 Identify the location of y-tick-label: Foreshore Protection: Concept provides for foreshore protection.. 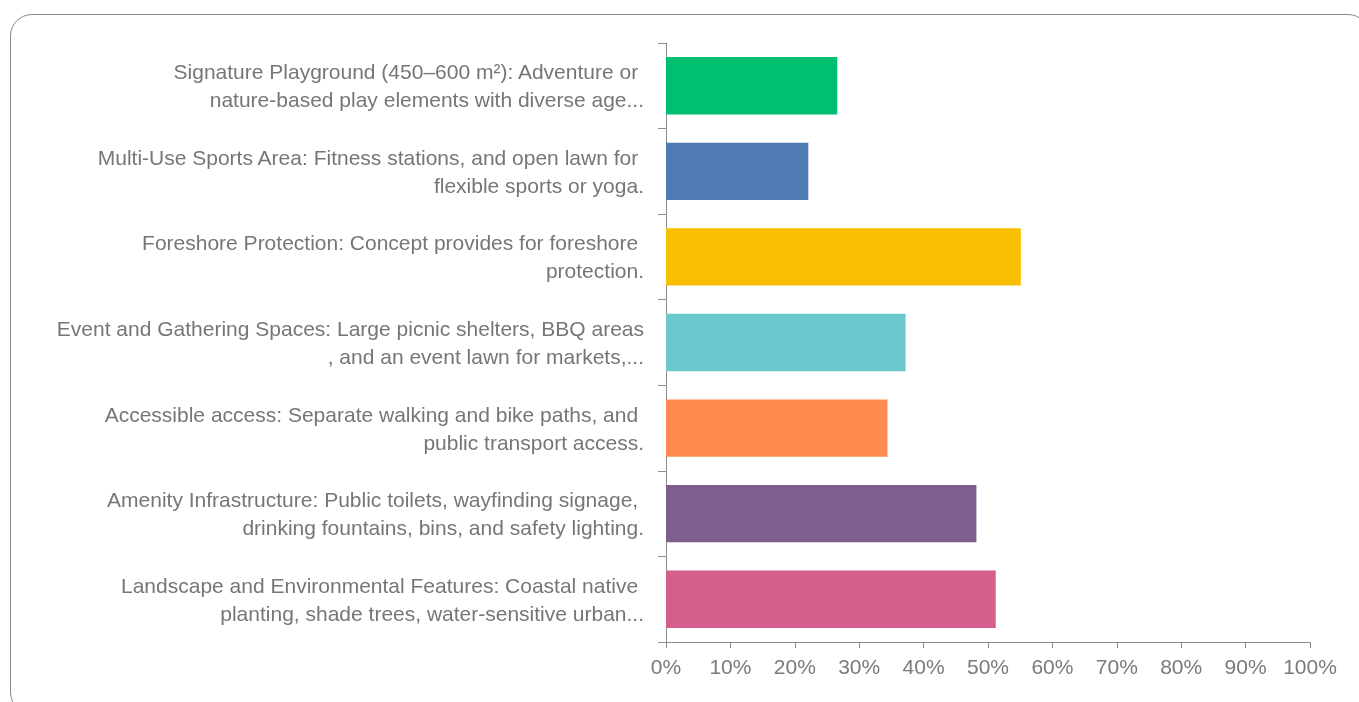
(393, 257).